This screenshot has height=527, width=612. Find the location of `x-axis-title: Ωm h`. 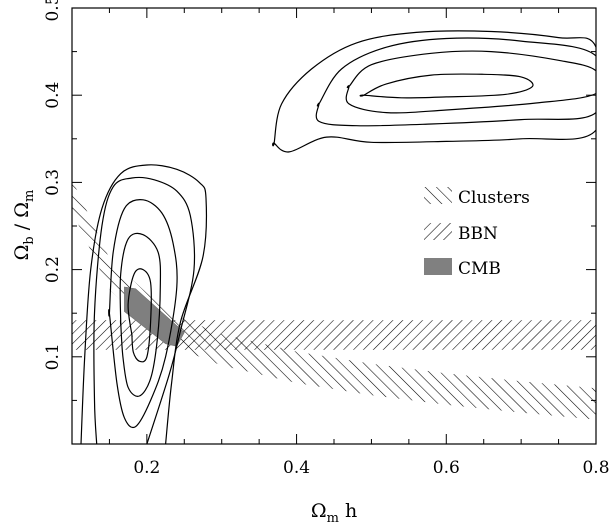

x-axis-title: Ωm h is located at coordinates (334, 513).